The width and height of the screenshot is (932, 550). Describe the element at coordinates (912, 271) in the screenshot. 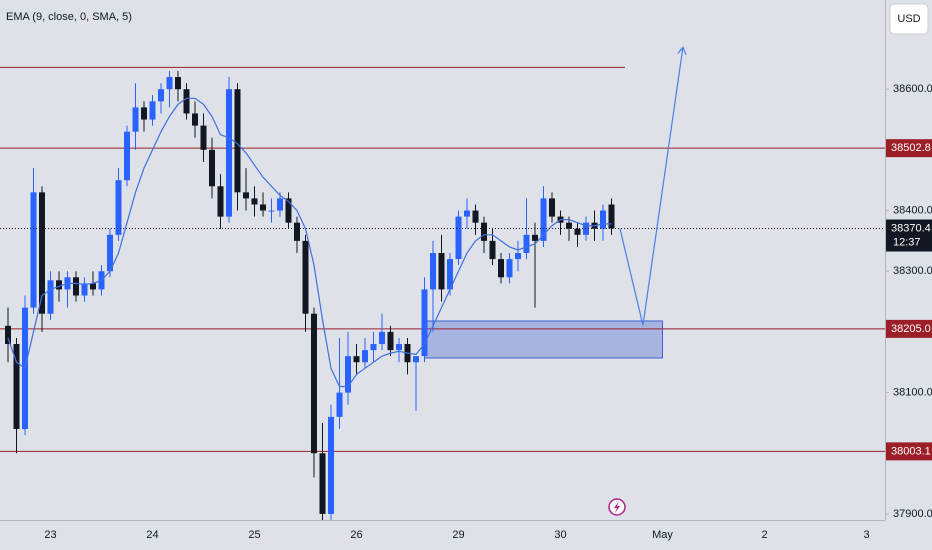

I see `y-tick-label: 38300.0` at that location.